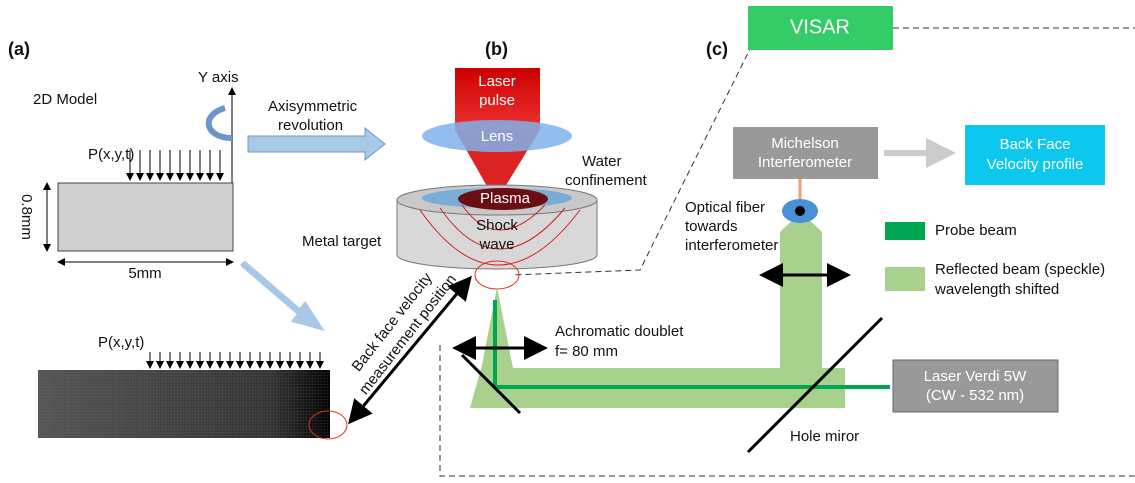  I want to click on shock-label: Shock, so click(497, 225).